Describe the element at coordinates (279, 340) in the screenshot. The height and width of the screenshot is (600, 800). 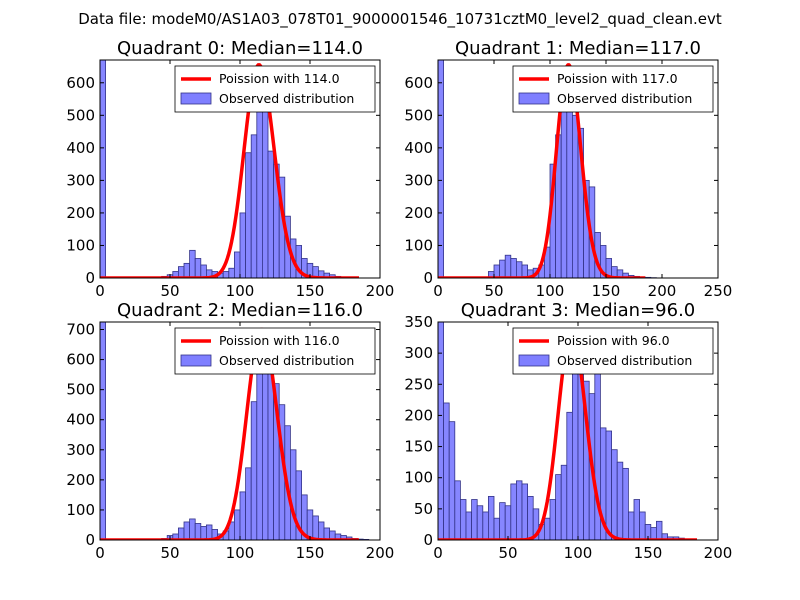
I see `legend-line-label: Poission with 116.0` at that location.